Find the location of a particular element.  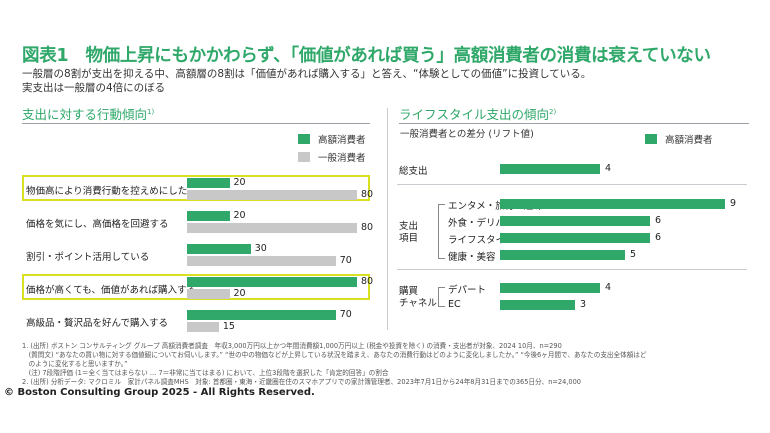

subtitle-line-2: 実支出は一般層の4倍にのぼる is located at coordinates (94, 88).